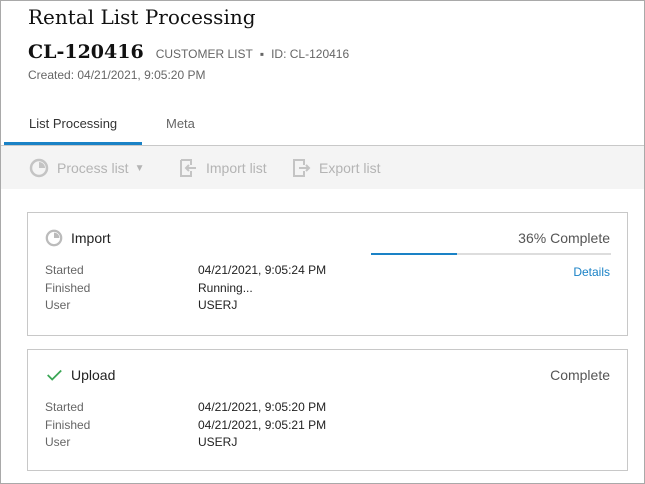 The width and height of the screenshot is (645, 484). I want to click on export-icon, so click(302, 168).